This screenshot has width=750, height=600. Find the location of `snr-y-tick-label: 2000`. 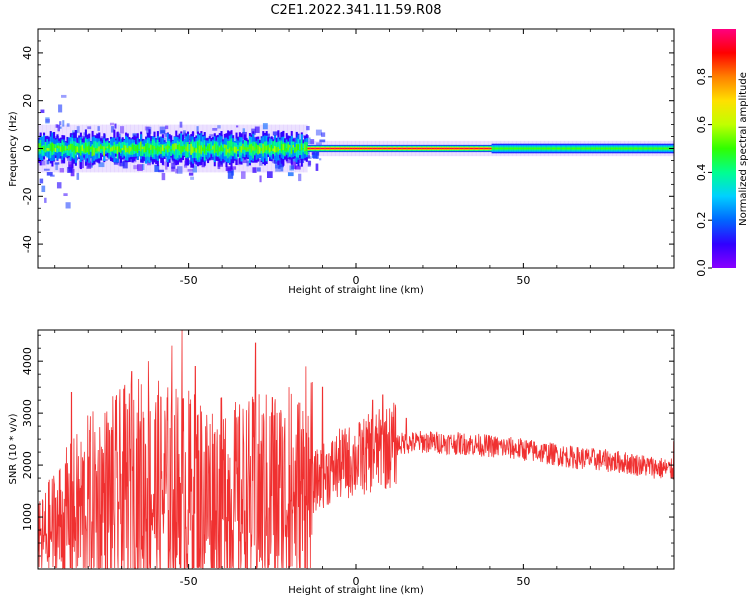

snr-y-tick-label: 2000 is located at coordinates (27, 465).